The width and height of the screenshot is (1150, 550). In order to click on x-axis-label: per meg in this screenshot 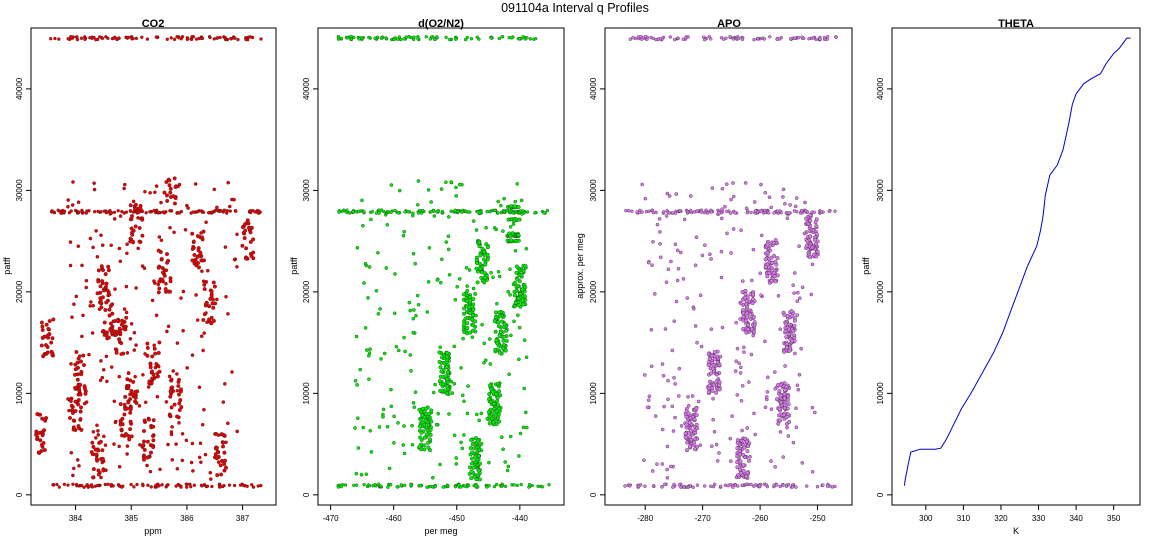, I will do `click(440, 531)`.